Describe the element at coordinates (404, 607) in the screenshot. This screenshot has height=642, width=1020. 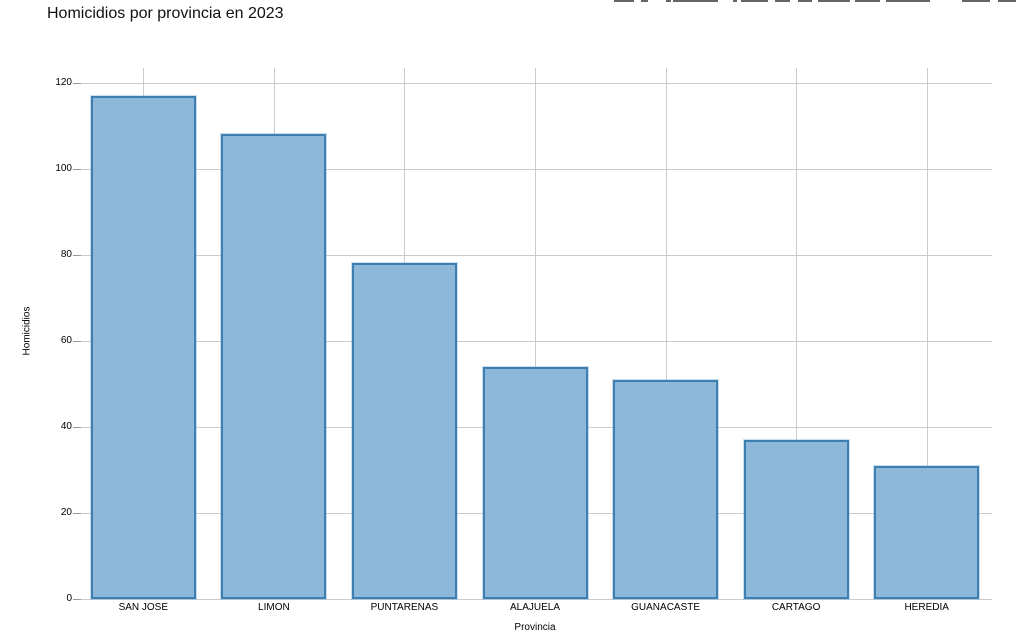
I see `x-tick-label: PUNTARENAS` at that location.